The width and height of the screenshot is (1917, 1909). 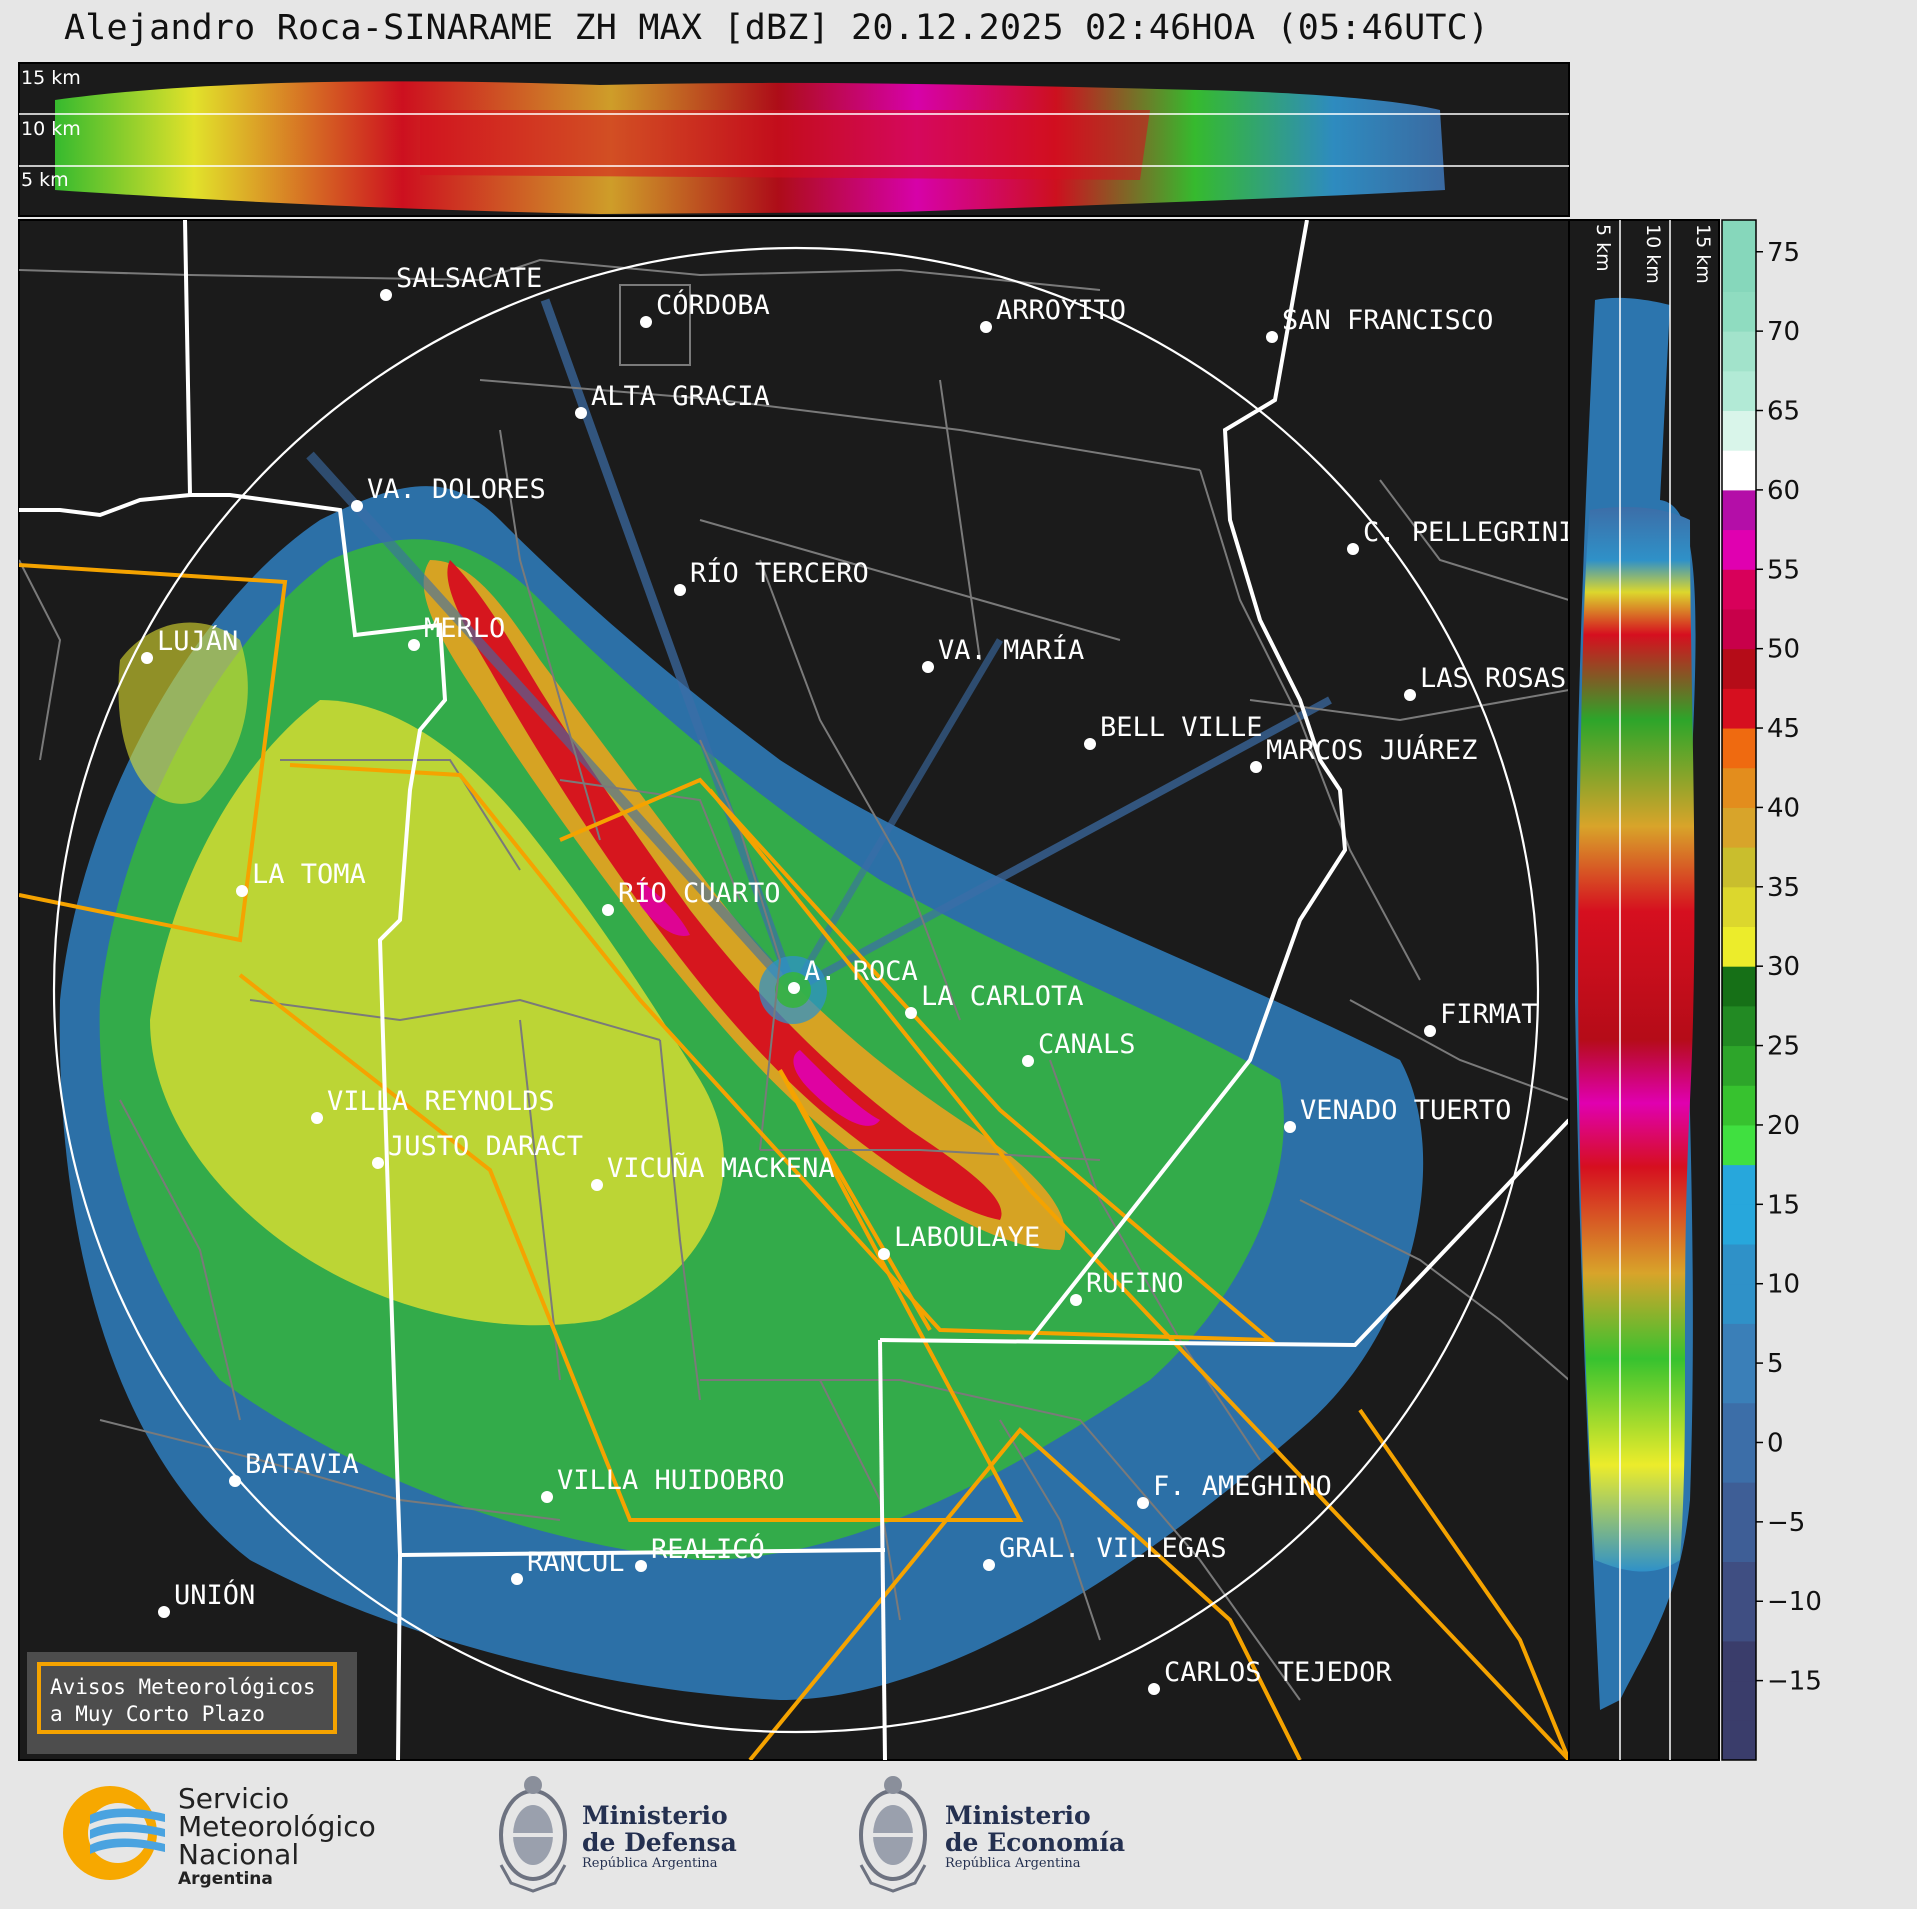 I want to click on city-label: SAN FRANCISCO, so click(x=1387, y=320).